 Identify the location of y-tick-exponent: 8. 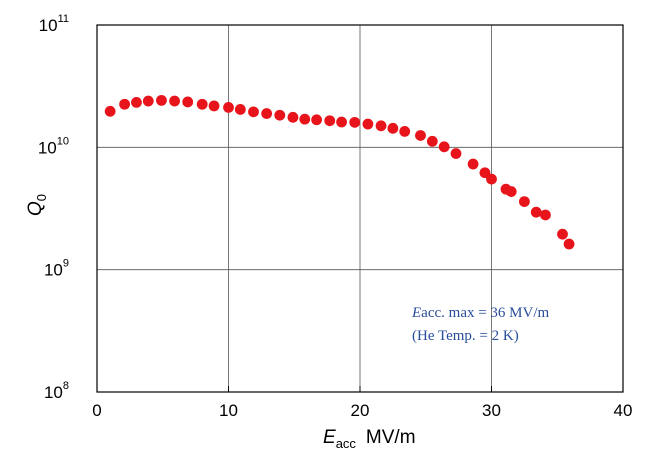
(66, 386).